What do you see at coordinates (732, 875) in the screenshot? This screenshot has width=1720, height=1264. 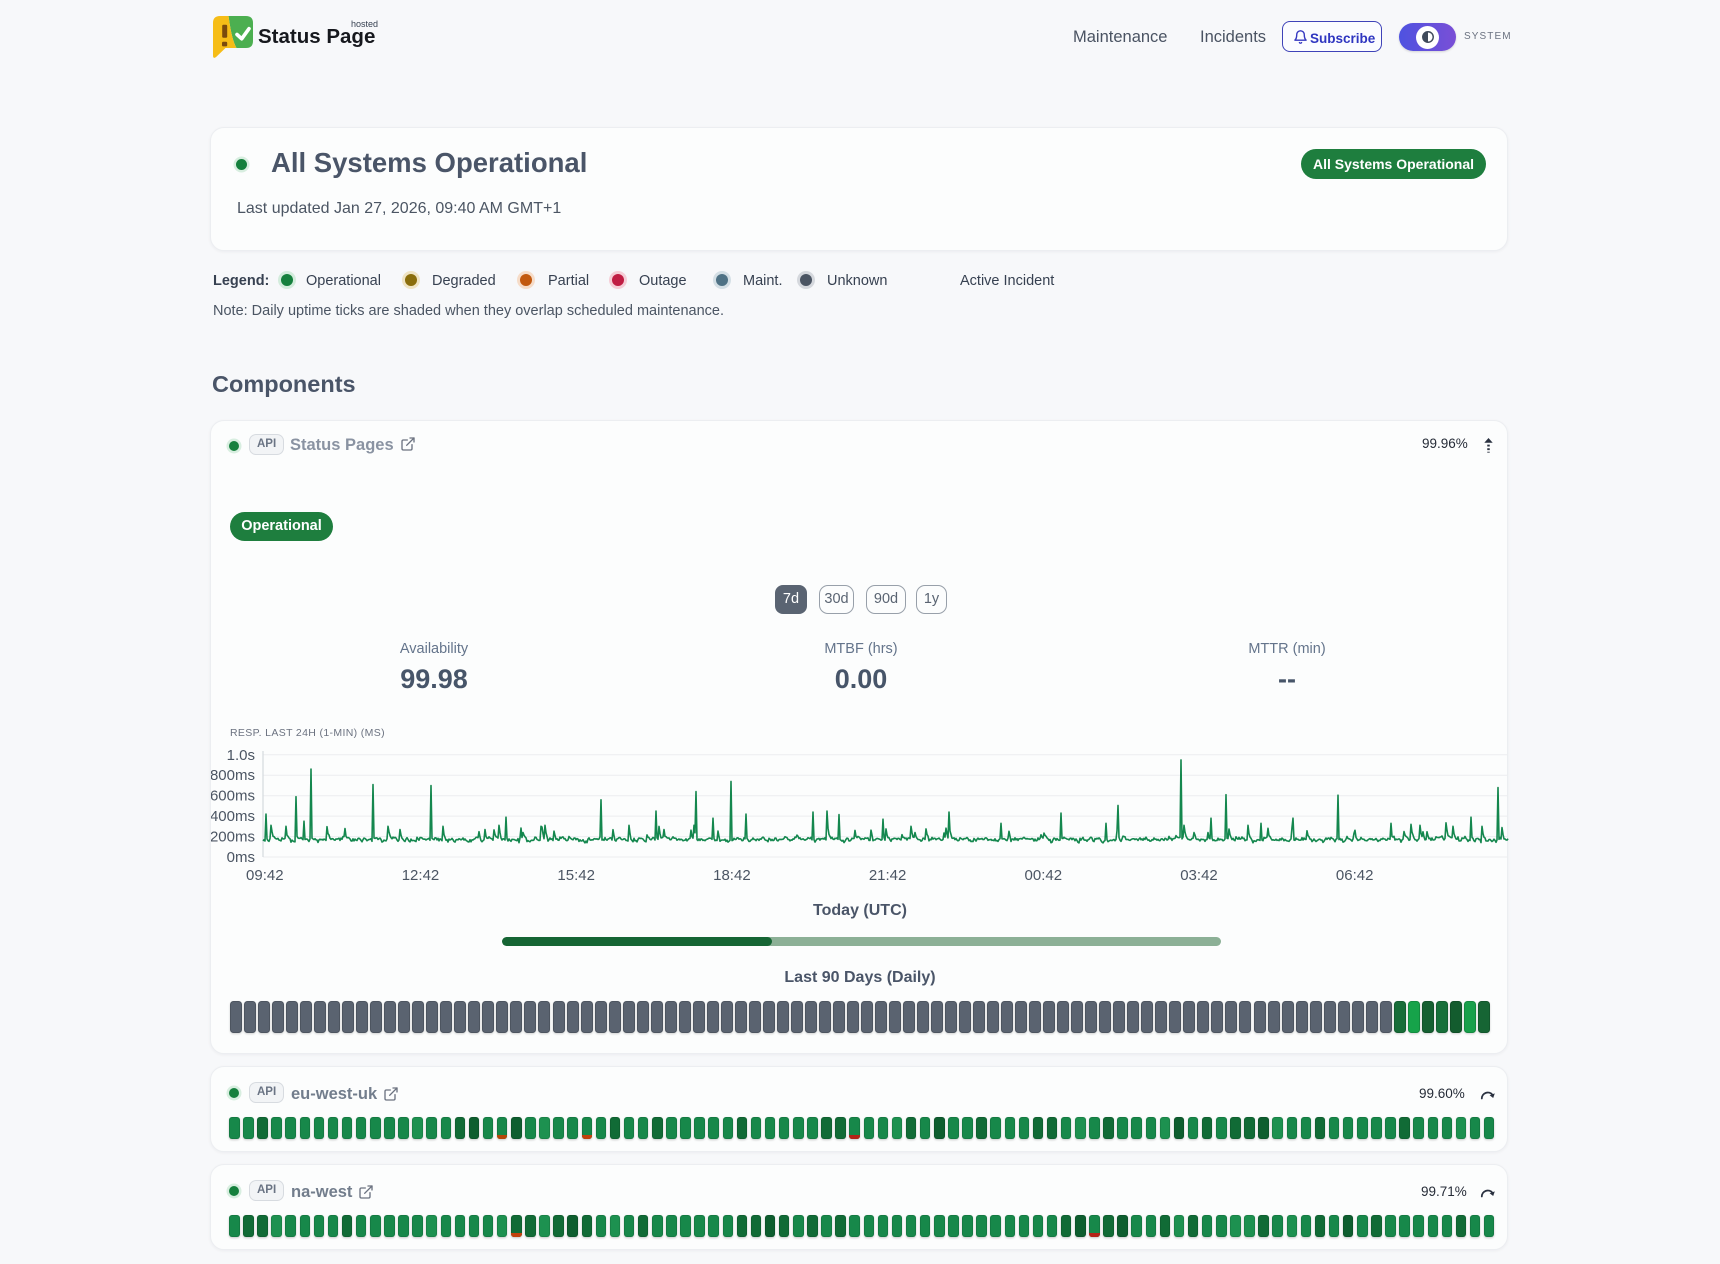 I see `svg-text: 18:42` at bounding box center [732, 875].